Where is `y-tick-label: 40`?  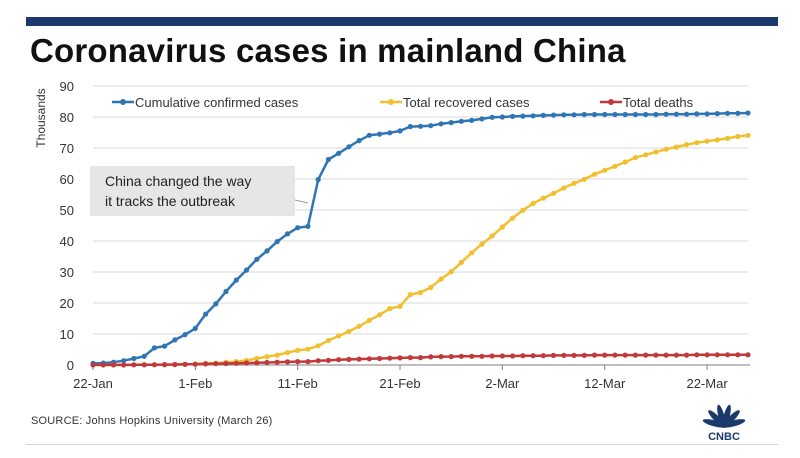 y-tick-label: 40 is located at coordinates (67, 241).